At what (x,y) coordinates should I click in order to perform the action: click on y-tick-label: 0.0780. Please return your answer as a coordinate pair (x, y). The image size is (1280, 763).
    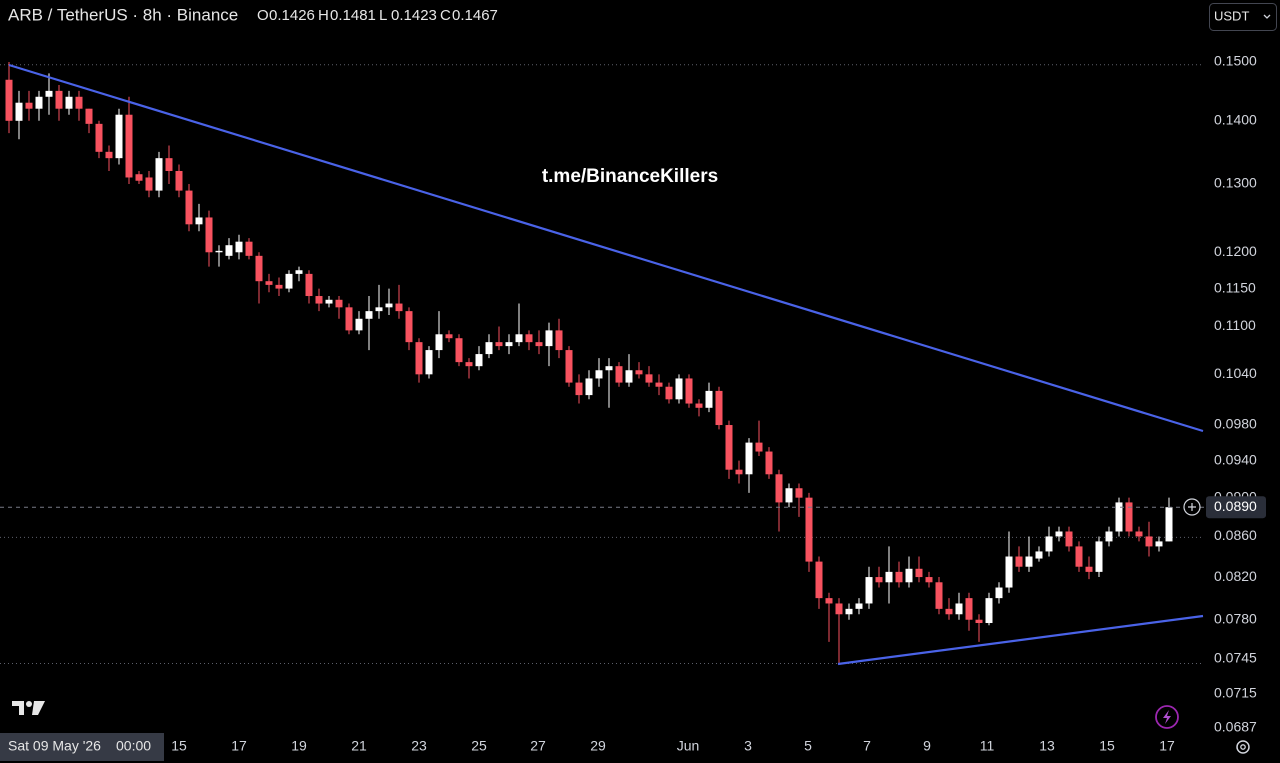
    Looking at the image, I should click on (1235, 618).